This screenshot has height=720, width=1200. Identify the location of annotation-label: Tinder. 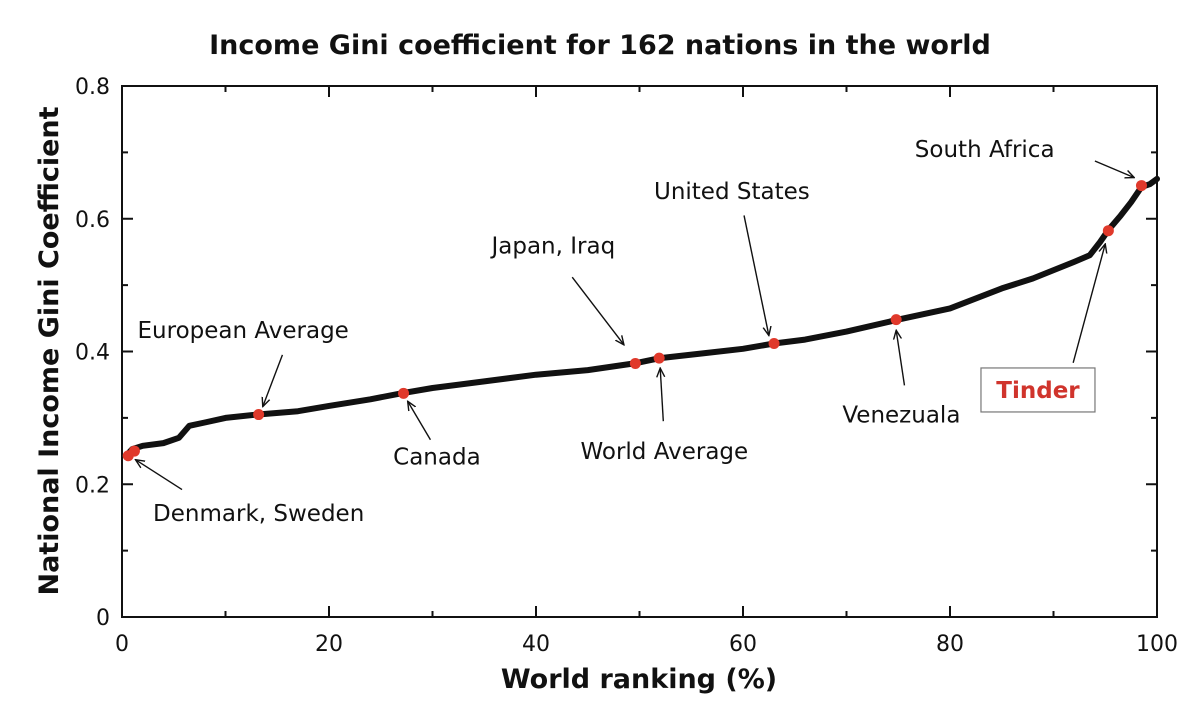
(1038, 391).